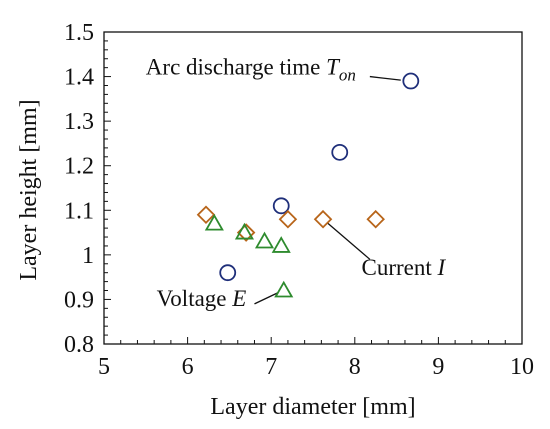 The width and height of the screenshot is (550, 429). What do you see at coordinates (333, 66) in the screenshot?
I see `annotation-symbol: T` at bounding box center [333, 66].